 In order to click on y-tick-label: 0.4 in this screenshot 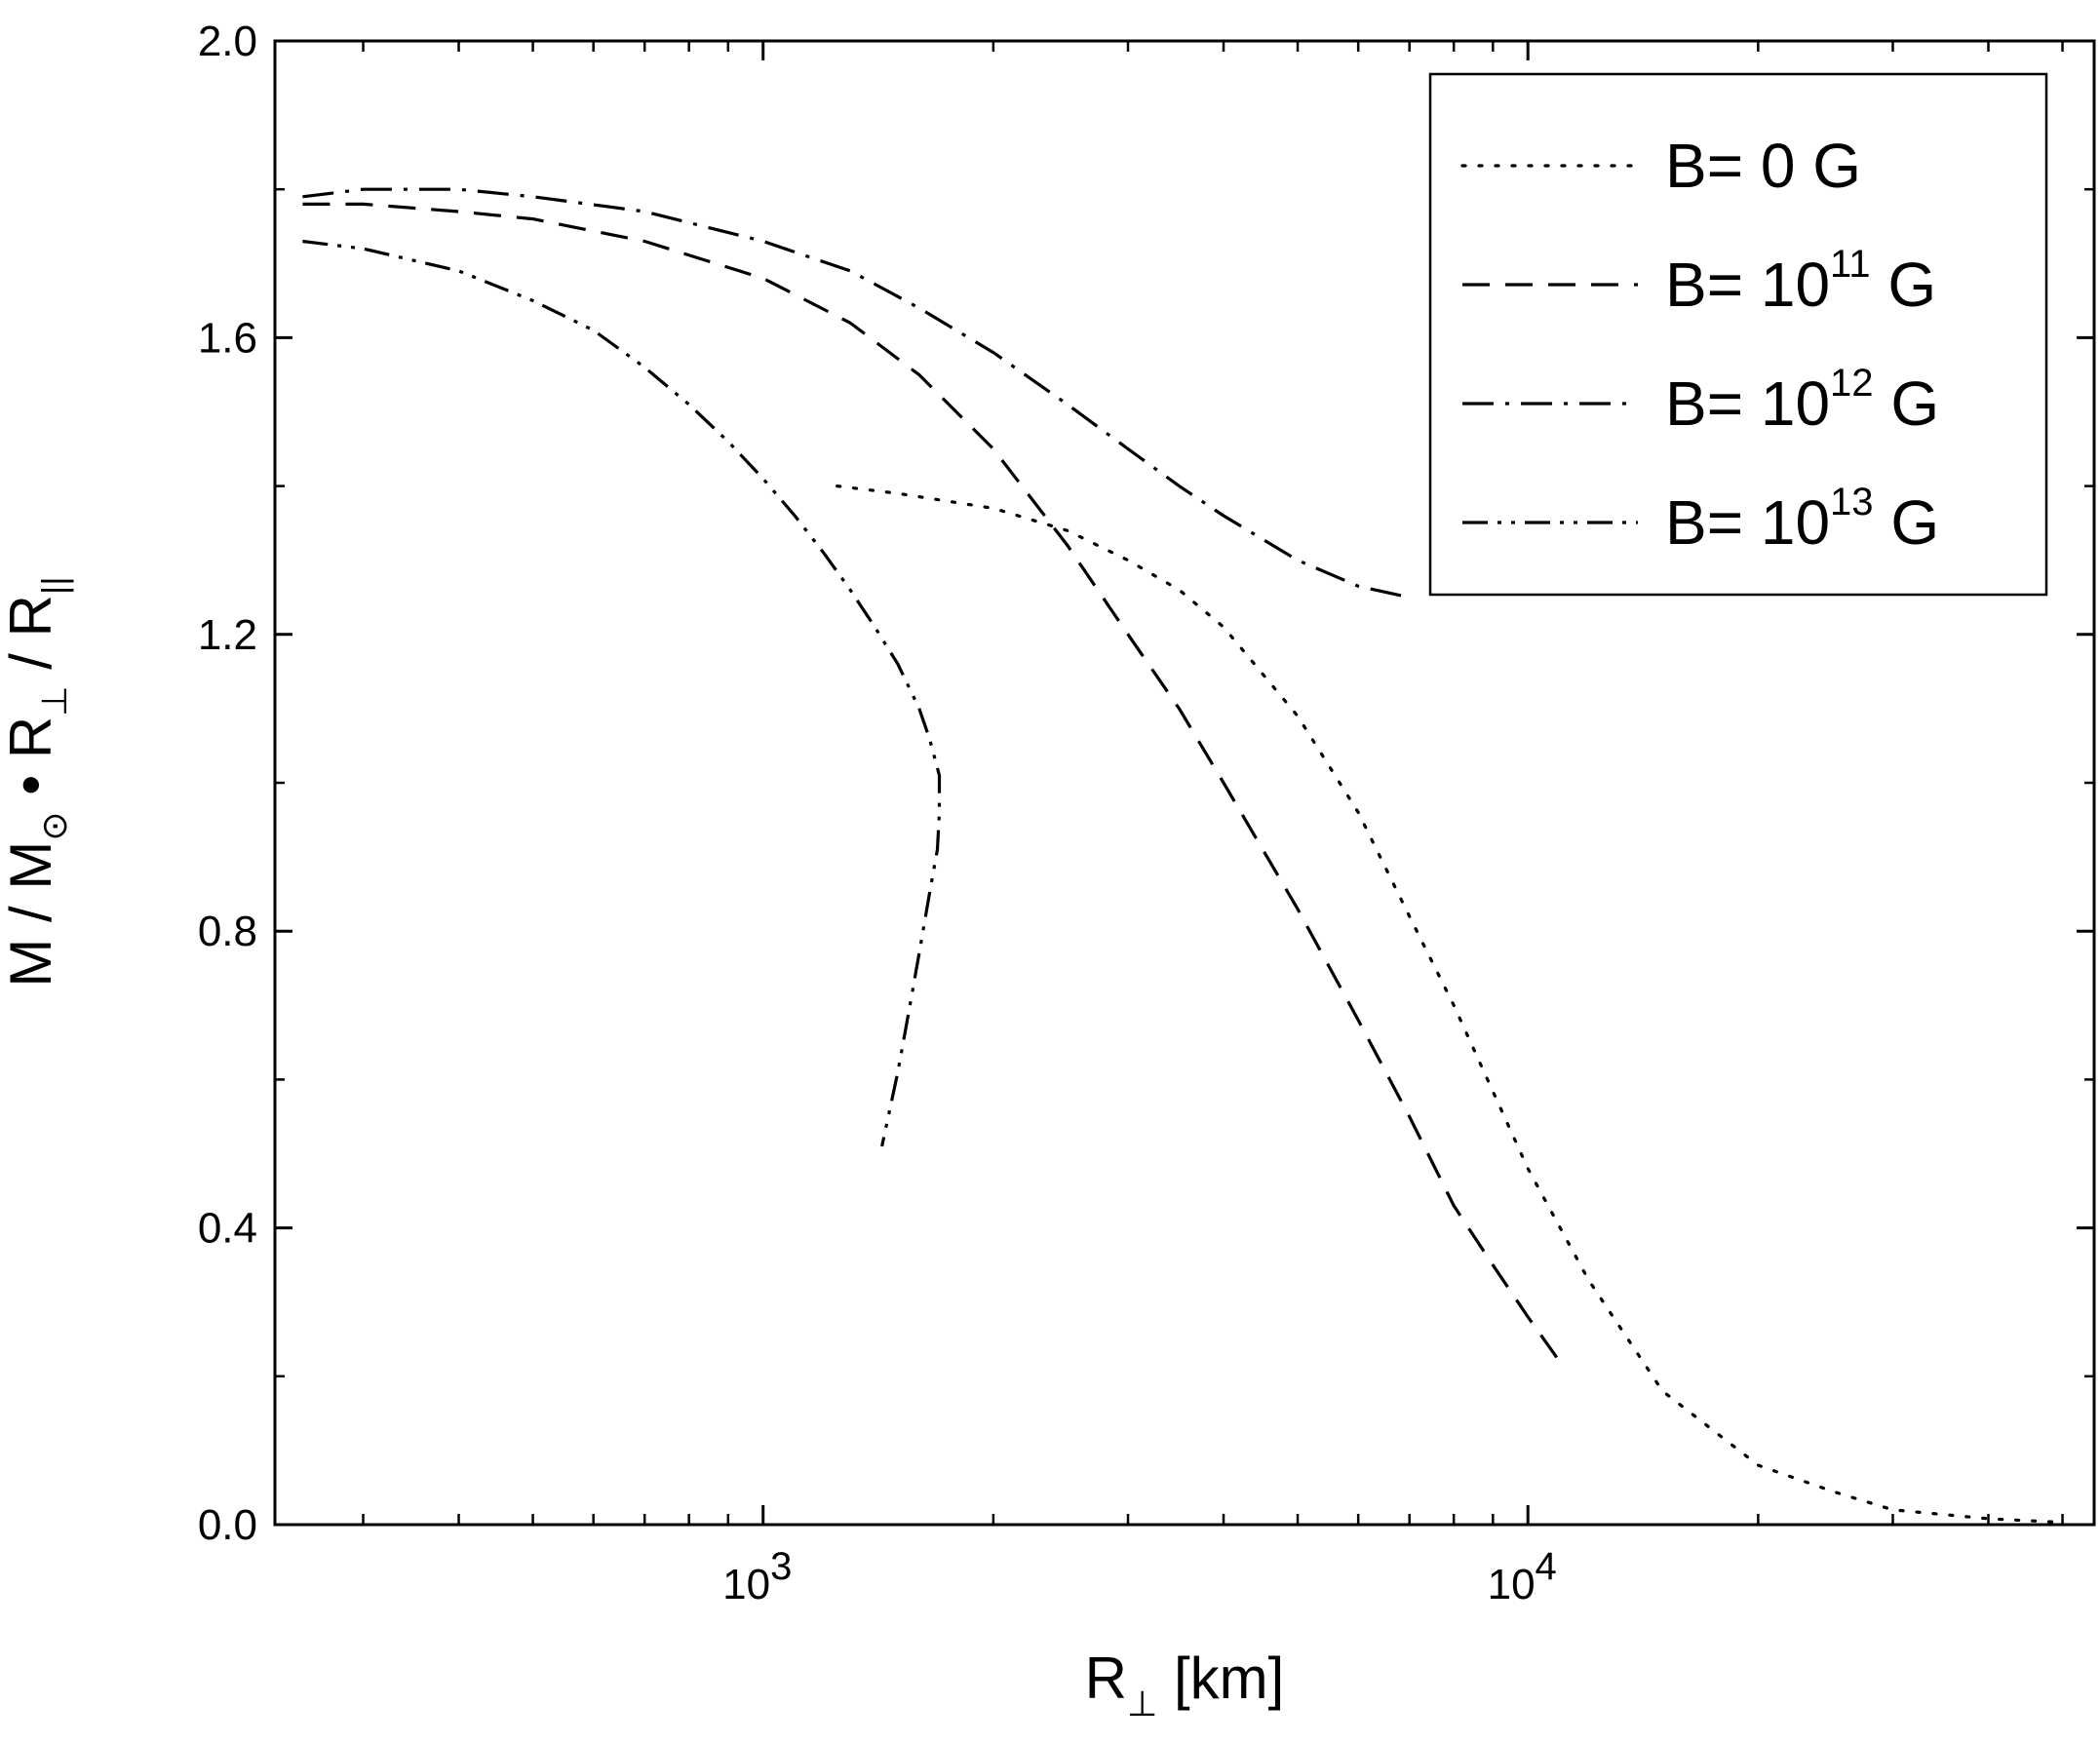, I will do `click(228, 1229)`.